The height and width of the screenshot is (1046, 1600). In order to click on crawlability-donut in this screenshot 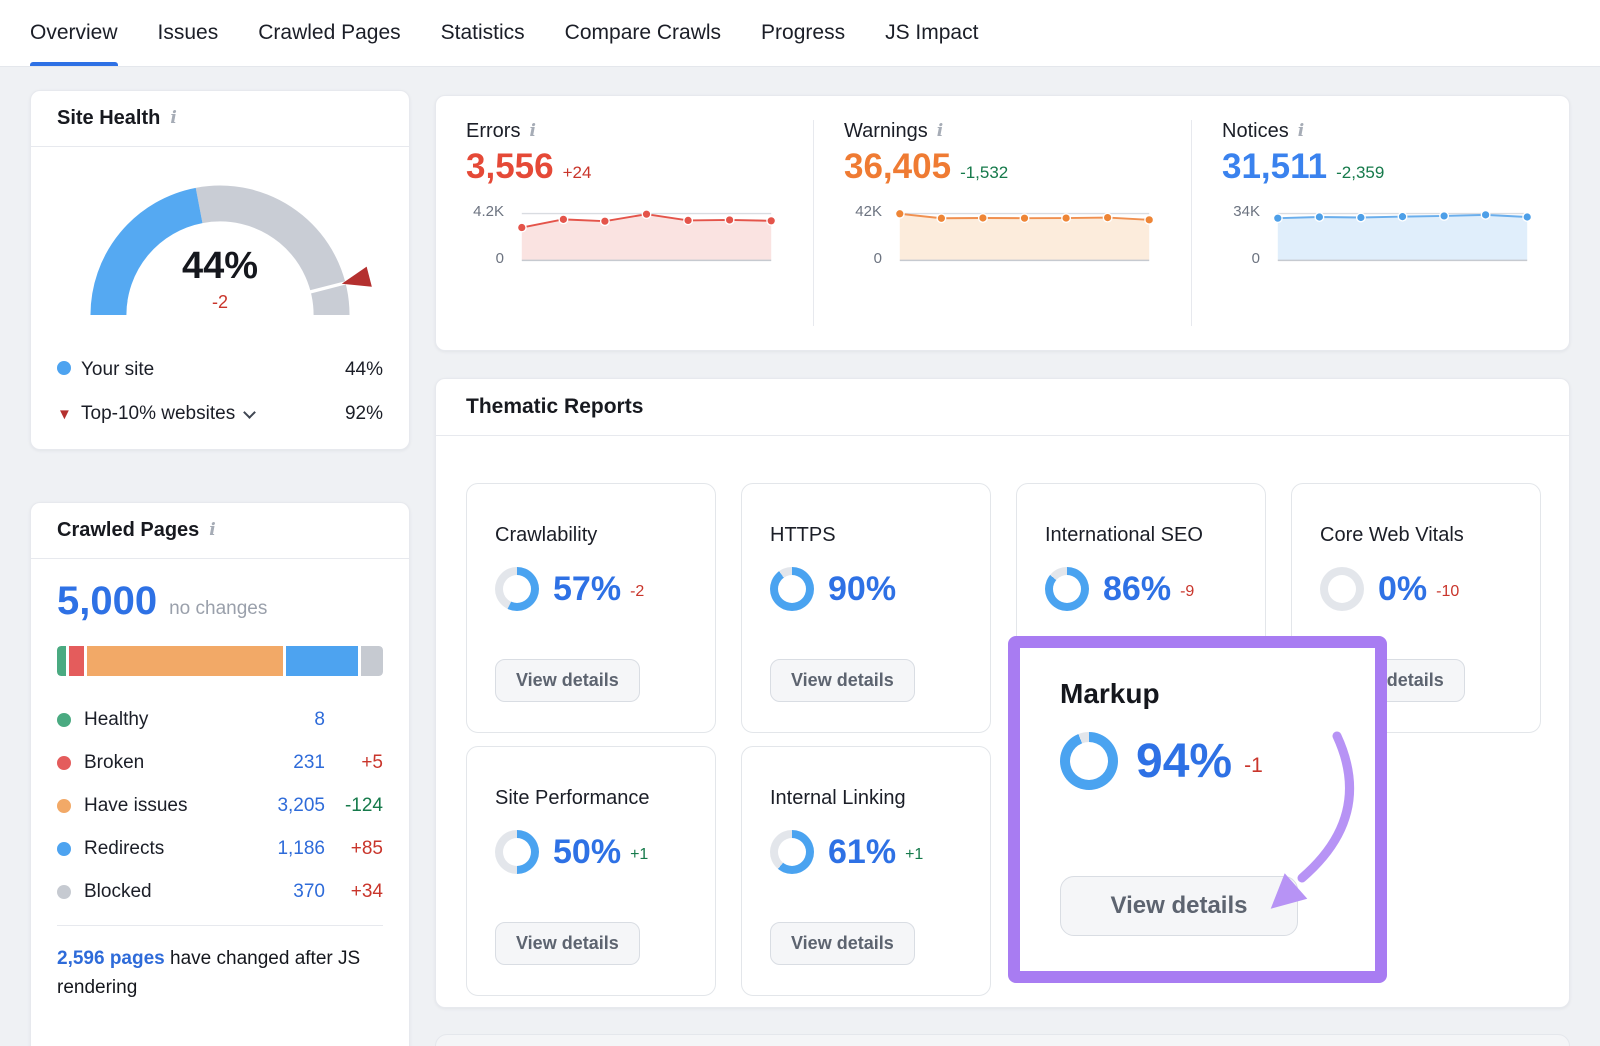, I will do `click(517, 589)`.